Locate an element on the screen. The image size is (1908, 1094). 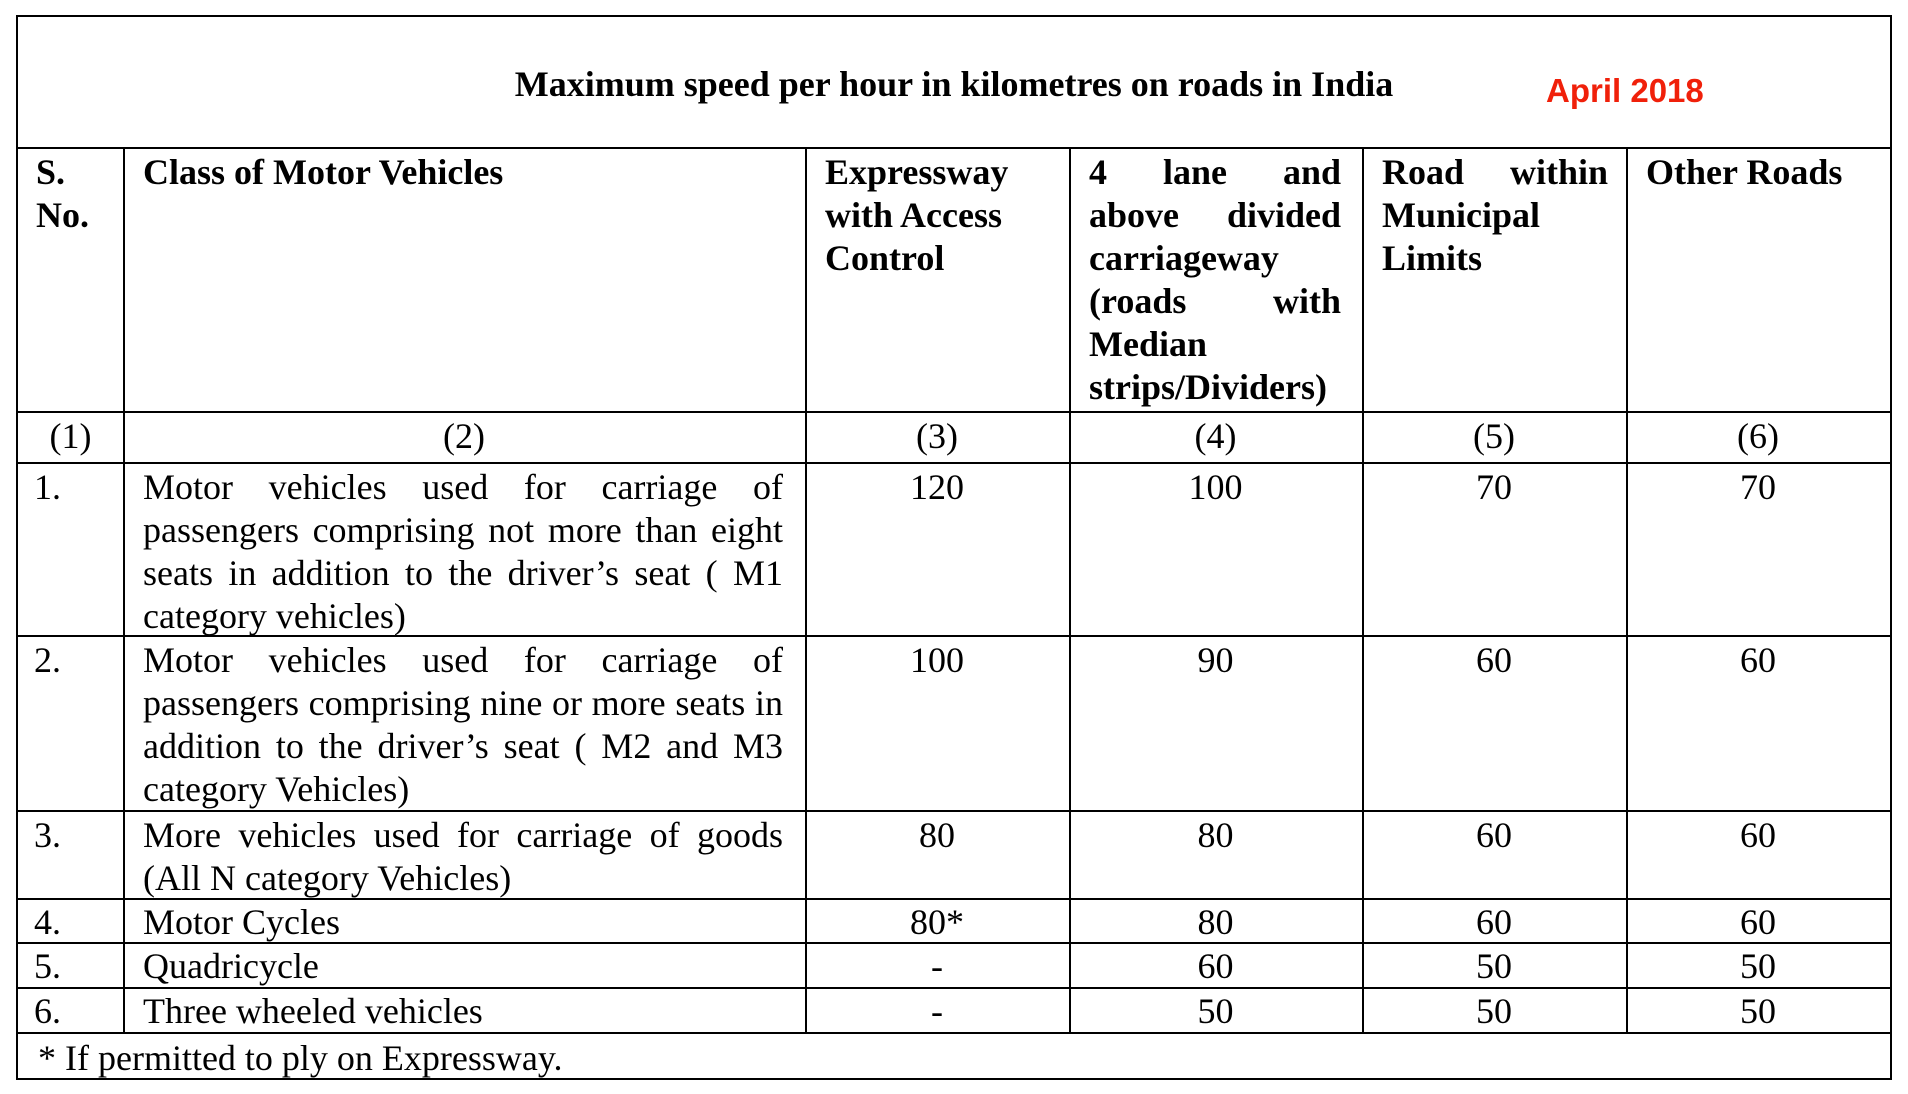
header-municipal: Road within Municipal Limits is located at coordinates (1495, 215).